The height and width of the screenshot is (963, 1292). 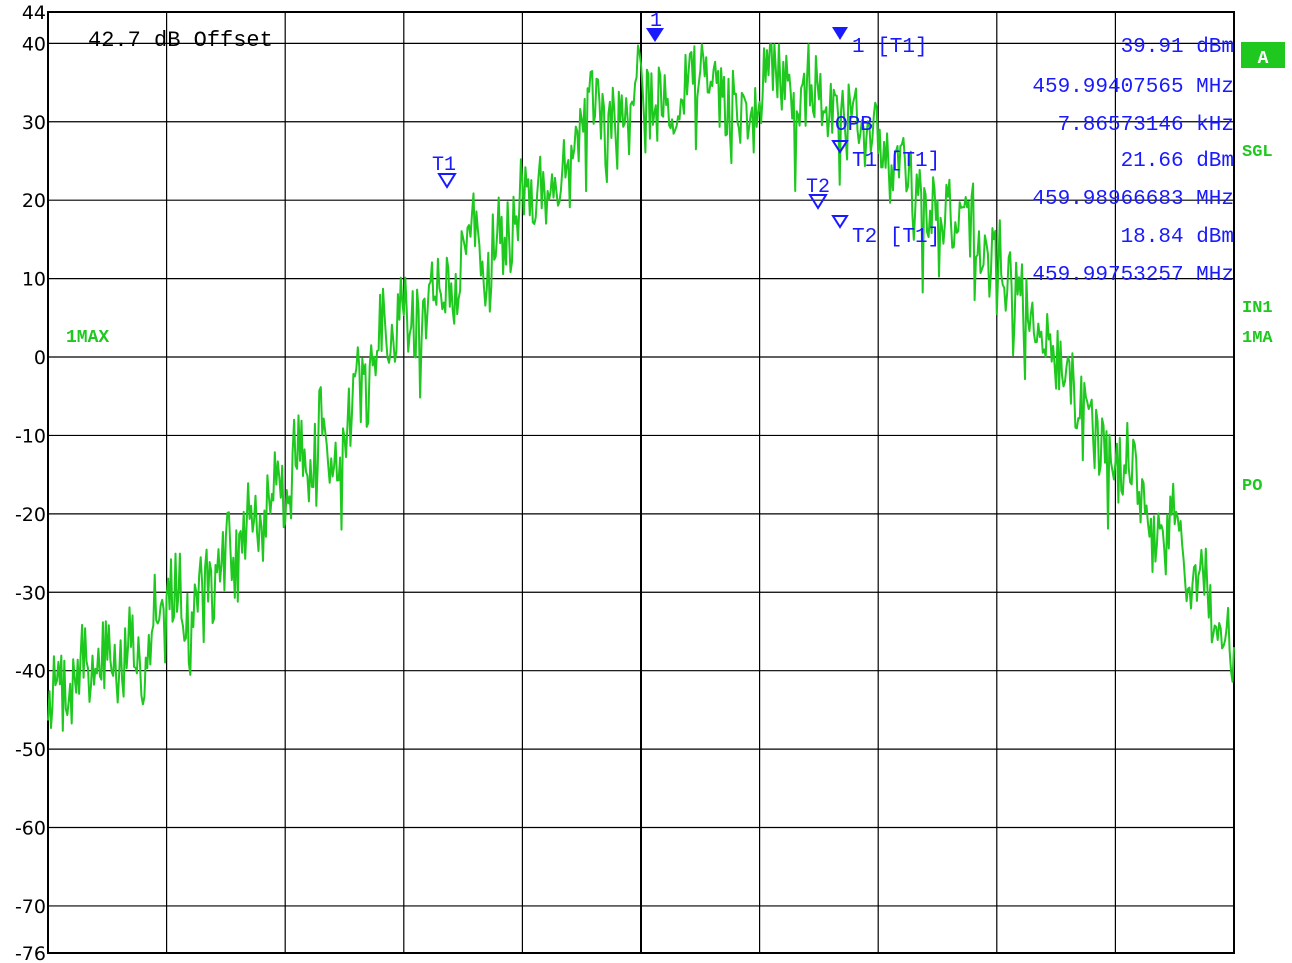 I want to click on side-1ma-label: 1MA, so click(x=1257, y=338).